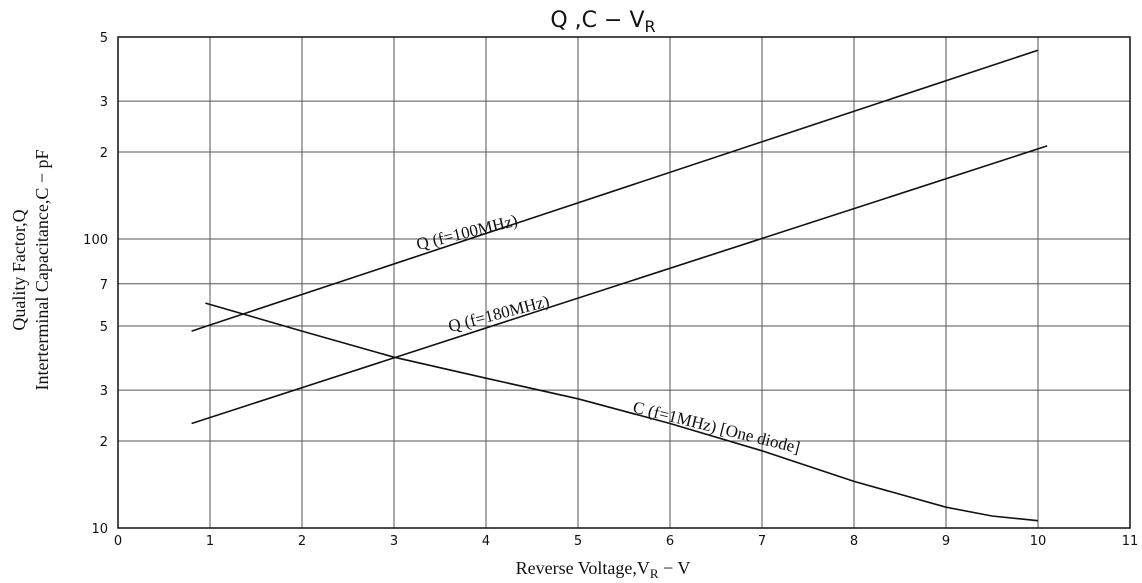  I want to click on y-tick-labels: 10 2 3 5 7 100 2 3 5, so click(95, 284).